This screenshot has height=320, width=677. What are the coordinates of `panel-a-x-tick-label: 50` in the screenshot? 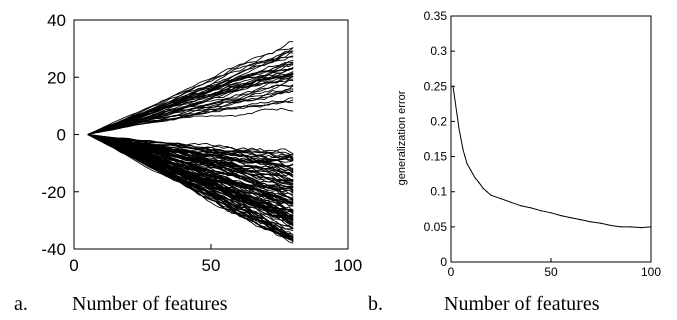 It's located at (211, 265).